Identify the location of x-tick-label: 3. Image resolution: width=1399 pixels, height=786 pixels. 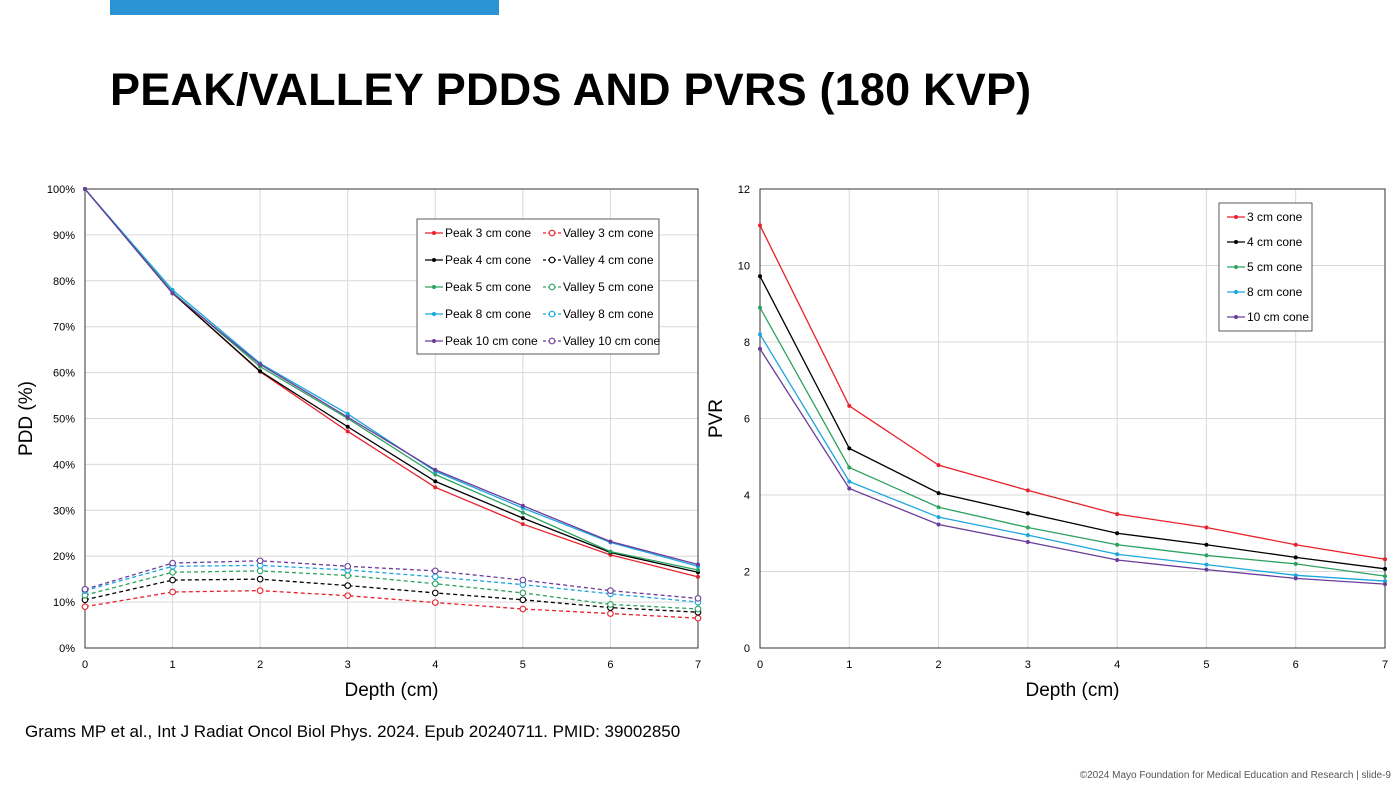
(348, 665).